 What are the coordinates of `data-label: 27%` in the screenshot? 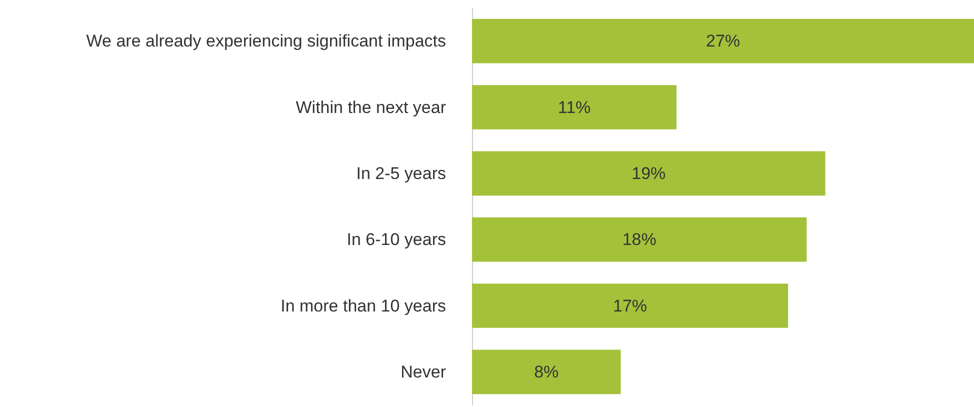 It's located at (723, 41).